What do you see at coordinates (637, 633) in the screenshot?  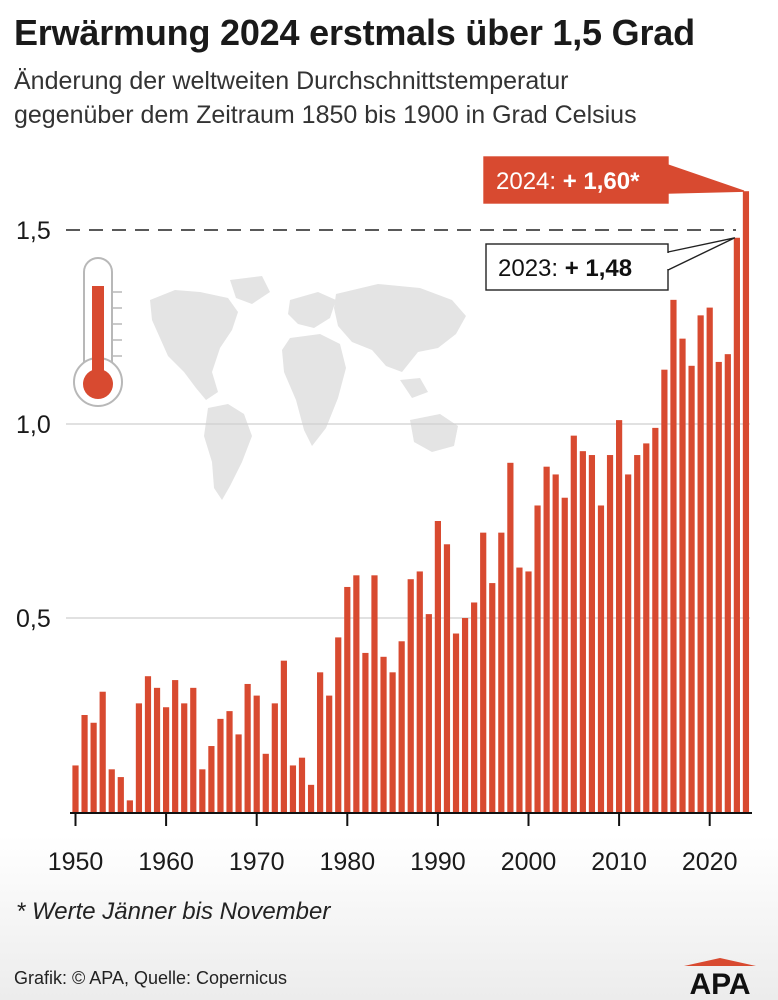 I see `bar-2012` at bounding box center [637, 633].